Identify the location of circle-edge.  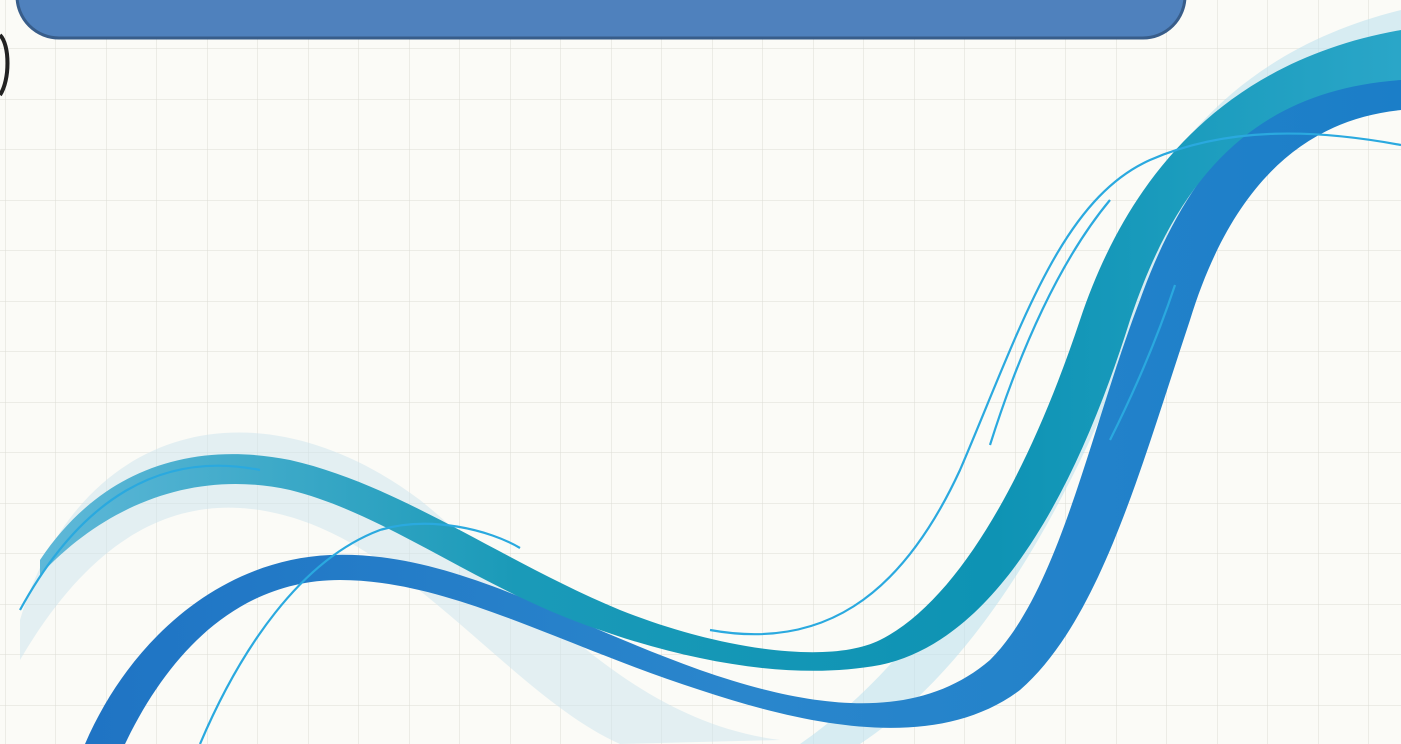
(5, 65).